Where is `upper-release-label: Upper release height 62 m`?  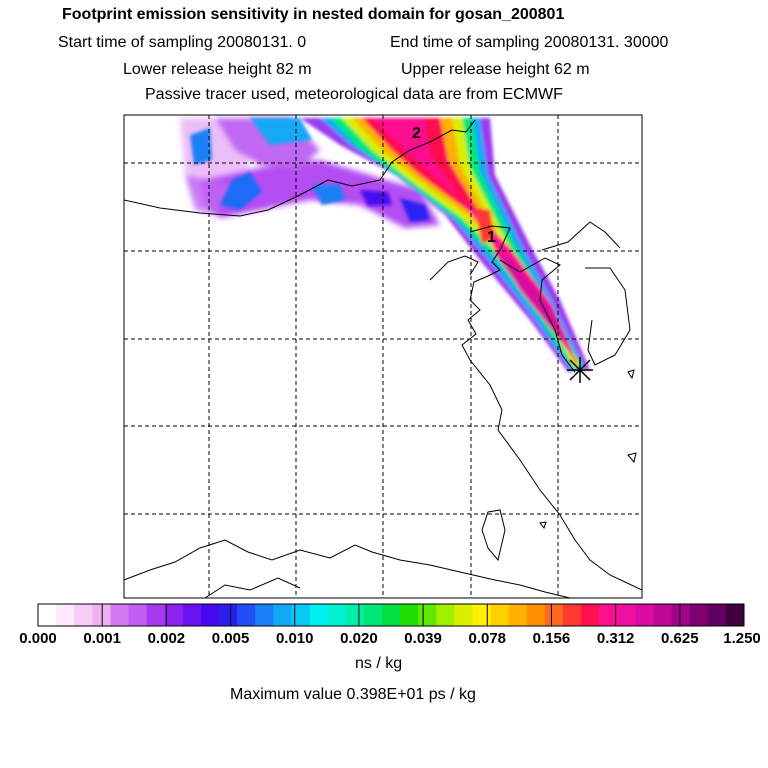 upper-release-label: Upper release height 62 m is located at coordinates (495, 69).